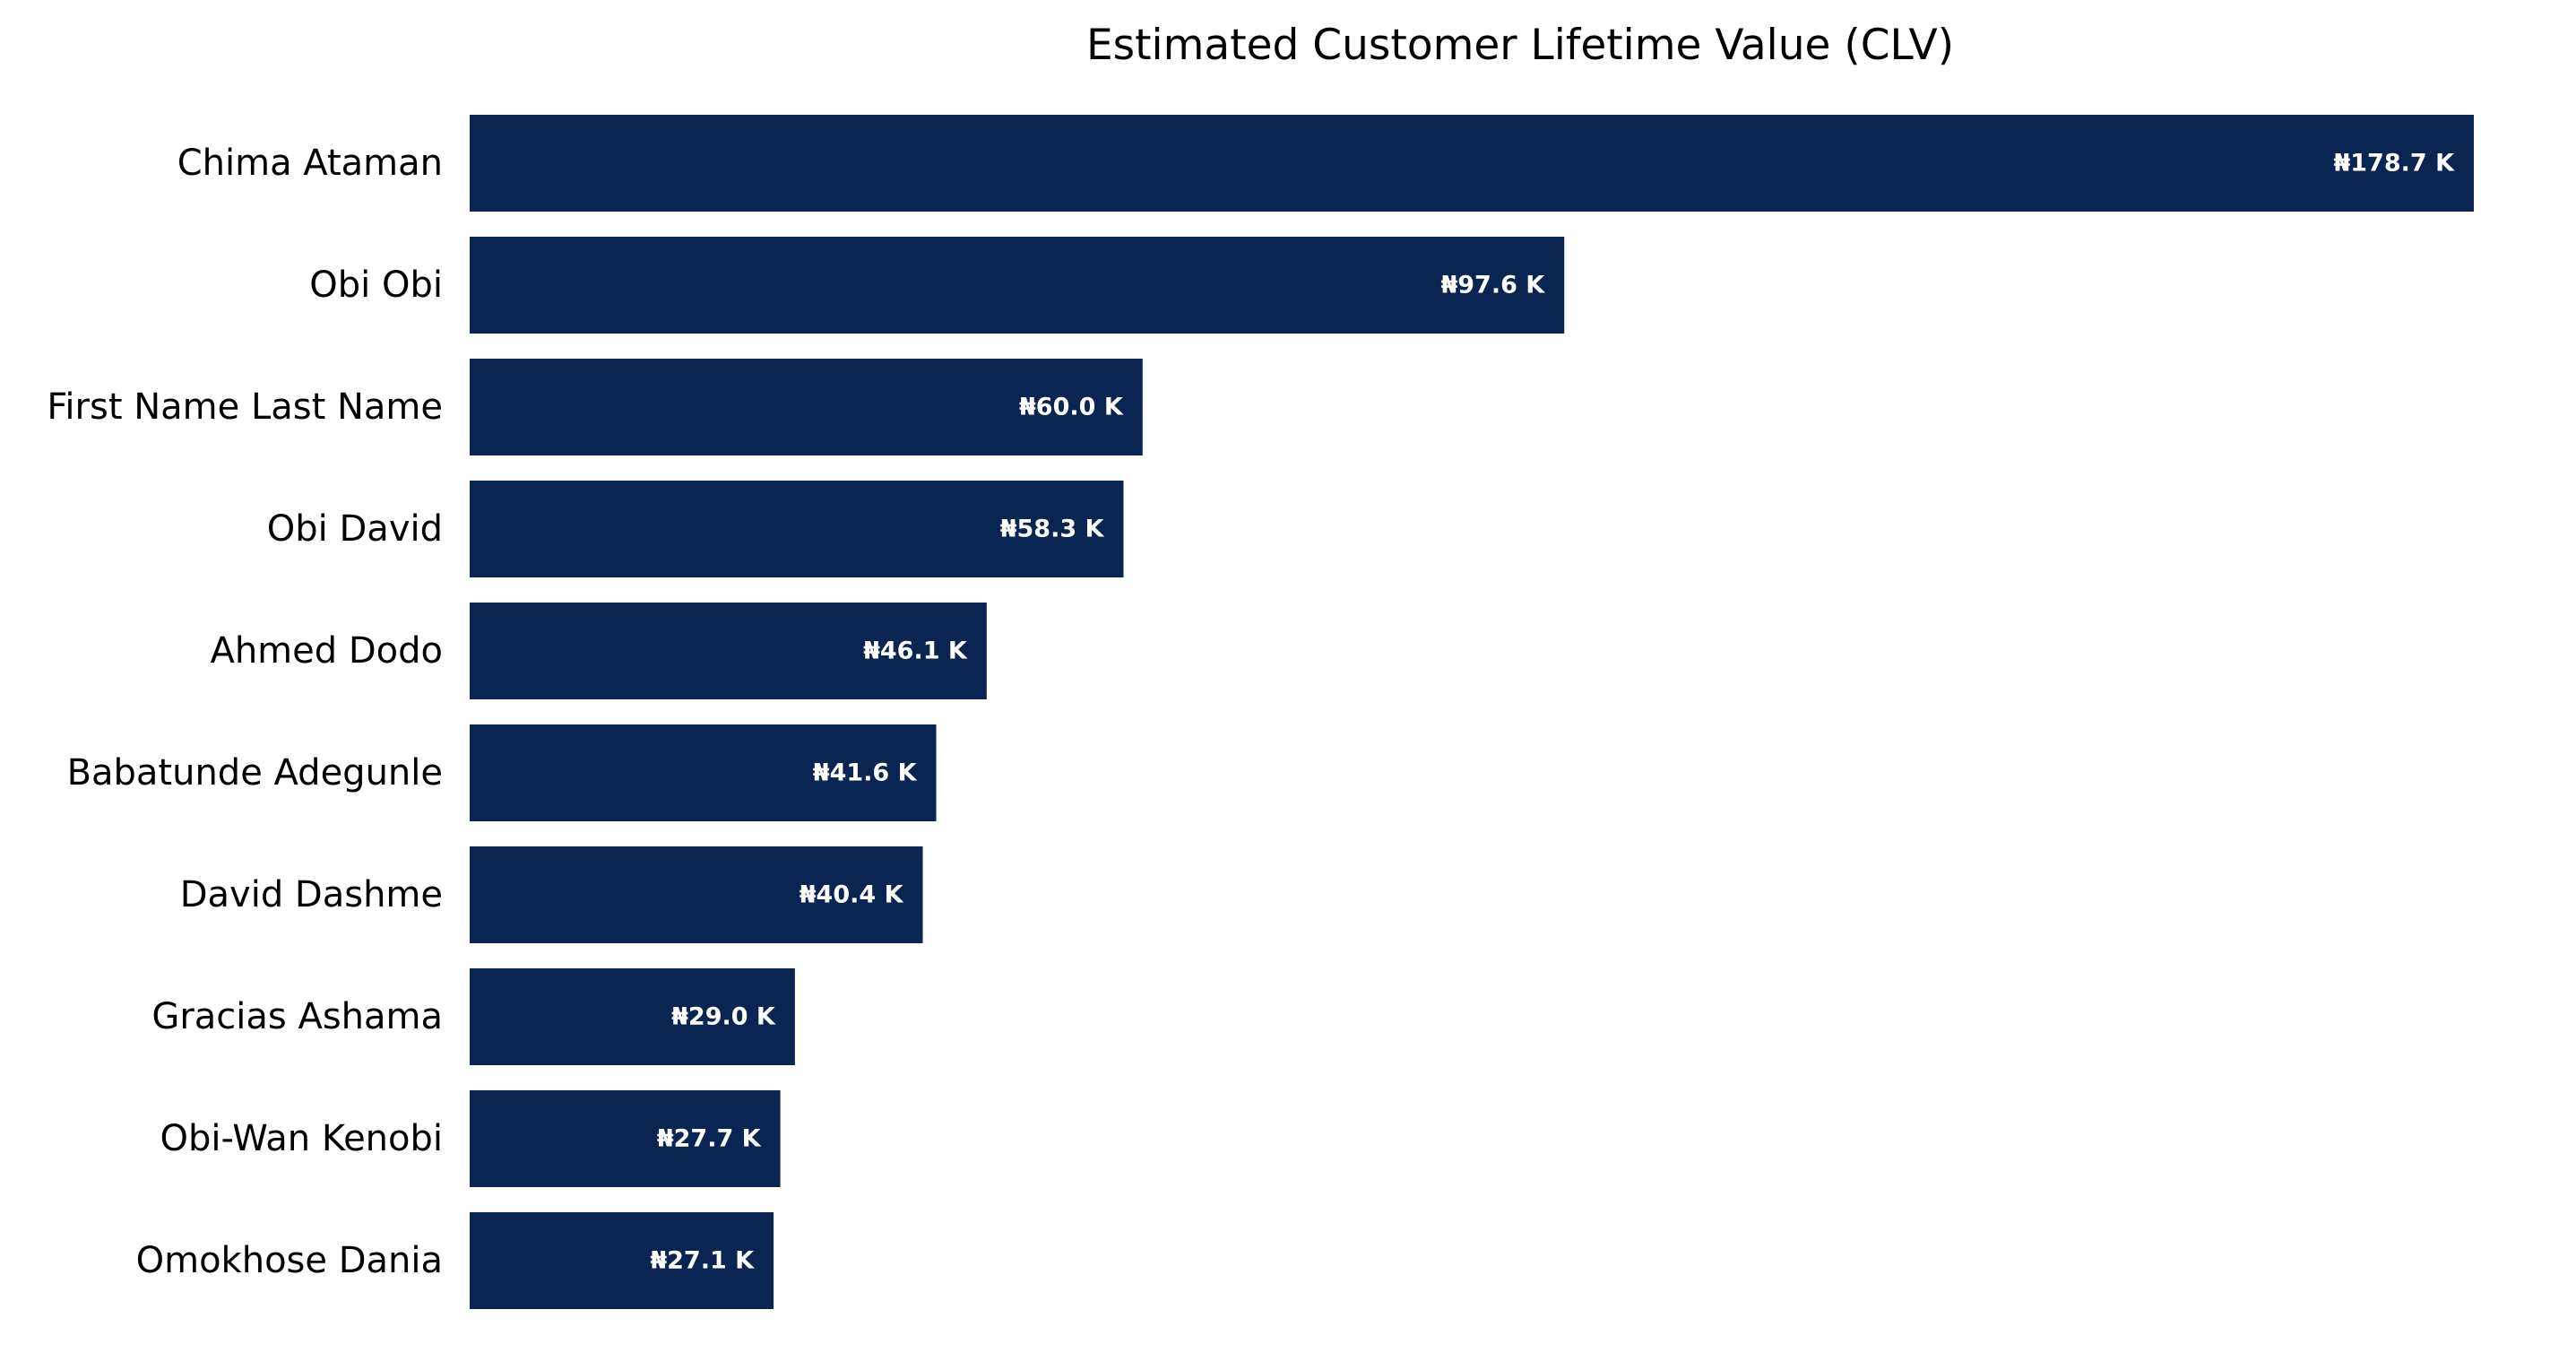 The height and width of the screenshot is (1353, 2576). Describe the element at coordinates (289, 1260) in the screenshot. I see `category-label-9: Omokhose Dania` at that location.